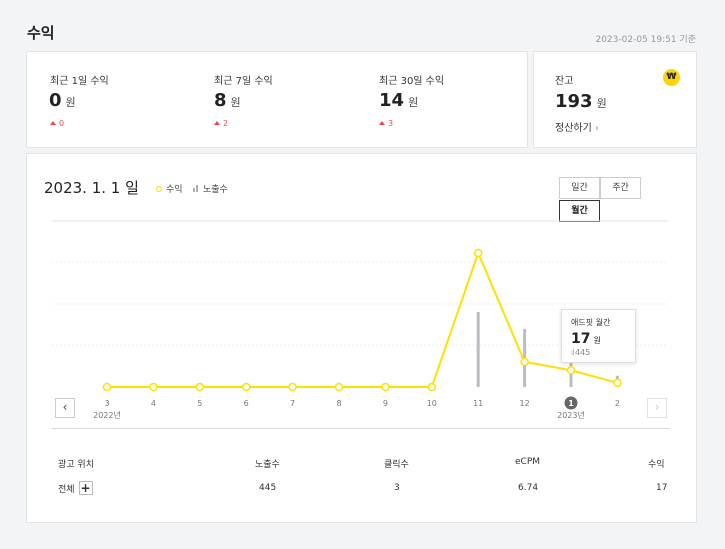 This screenshot has width=725, height=549. Describe the element at coordinates (577, 128) in the screenshot. I see `settle-link: 정산하기 ›` at that location.